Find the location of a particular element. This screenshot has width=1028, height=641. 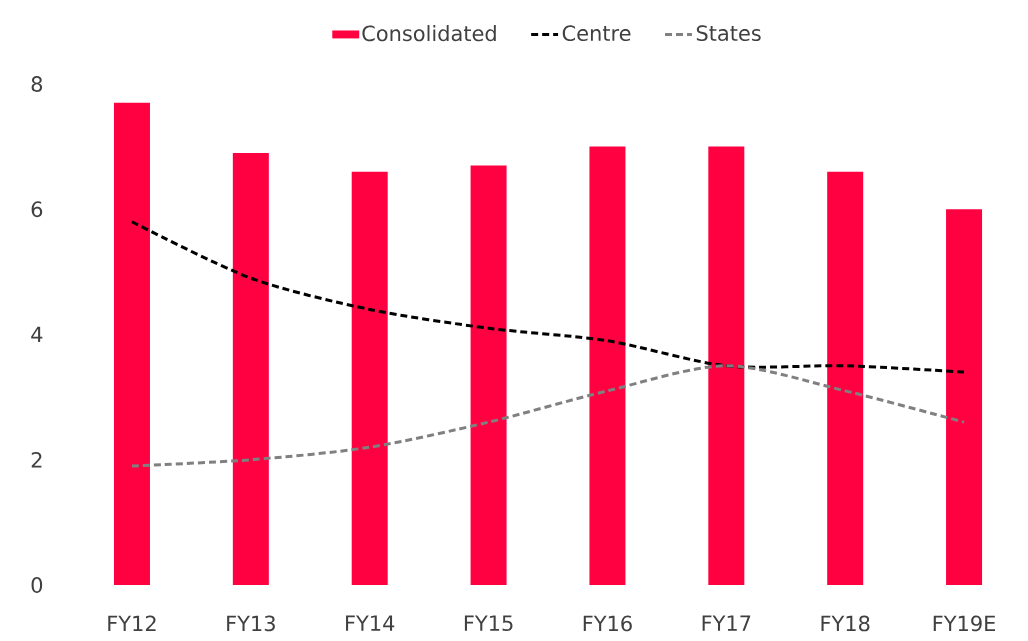

legend-label: Centre is located at coordinates (596, 33).